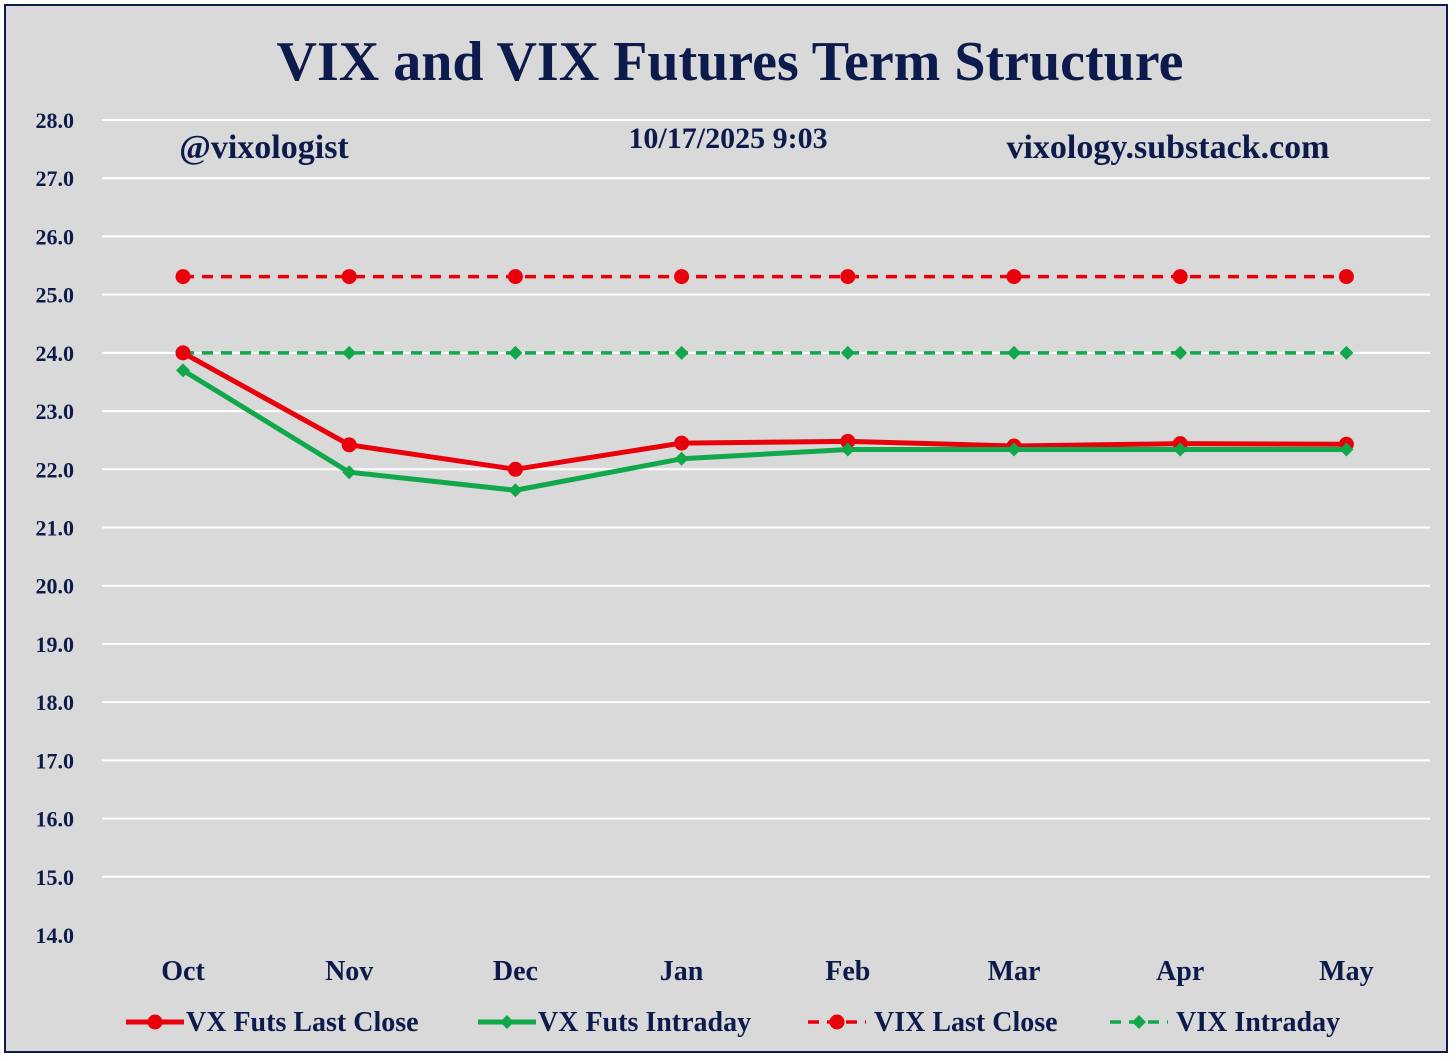 This screenshot has height=1061, width=1456. I want to click on y-tick-label: 17.0, so click(55, 760).